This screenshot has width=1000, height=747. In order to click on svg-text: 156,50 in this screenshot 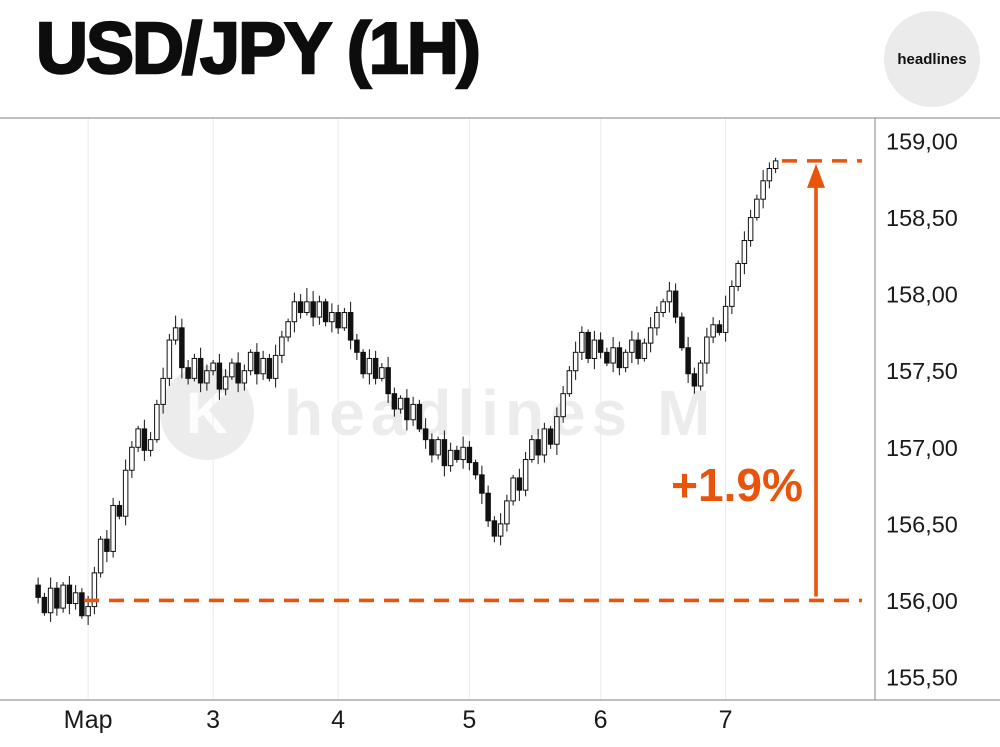, I will do `click(922, 524)`.